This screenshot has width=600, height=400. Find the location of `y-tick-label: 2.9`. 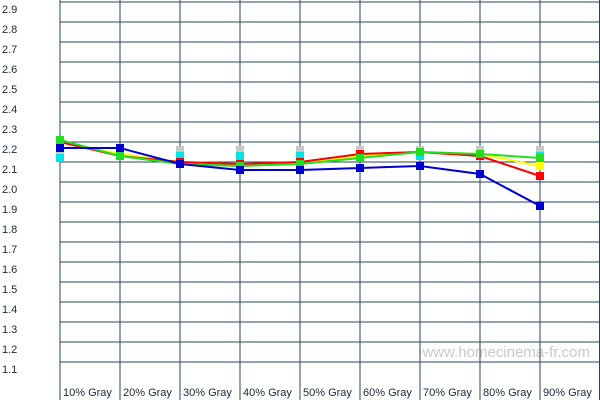

y-tick-label: 2.9 is located at coordinates (9, 10).